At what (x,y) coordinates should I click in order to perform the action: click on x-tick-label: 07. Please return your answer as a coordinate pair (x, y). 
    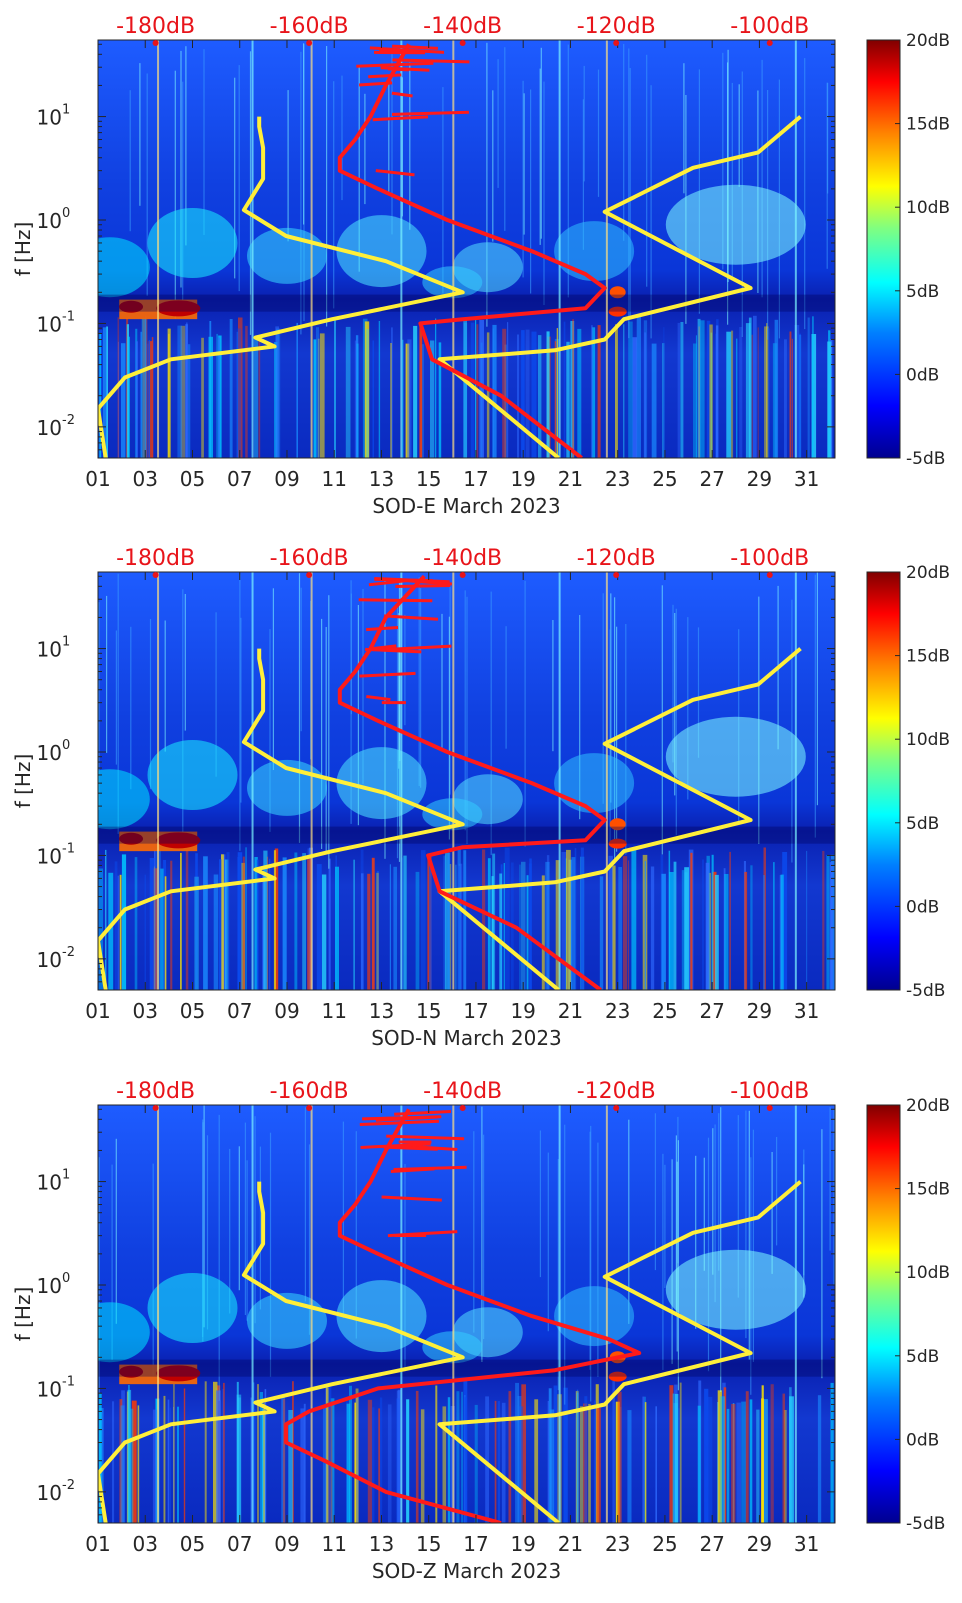
    Looking at the image, I should click on (239, 1011).